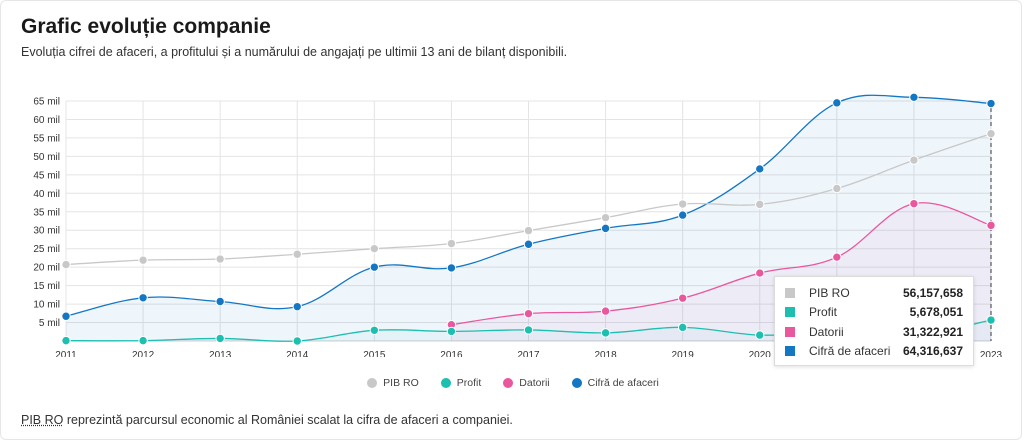  I want to click on legend-item-0: PIB RO, so click(393, 383).